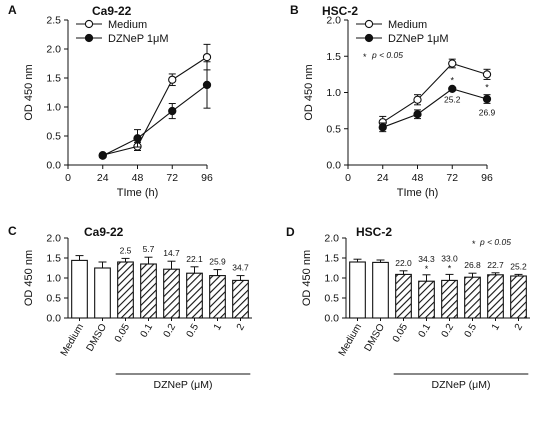  I want to click on y-axis-label: OD 450 nm, so click(309, 92).